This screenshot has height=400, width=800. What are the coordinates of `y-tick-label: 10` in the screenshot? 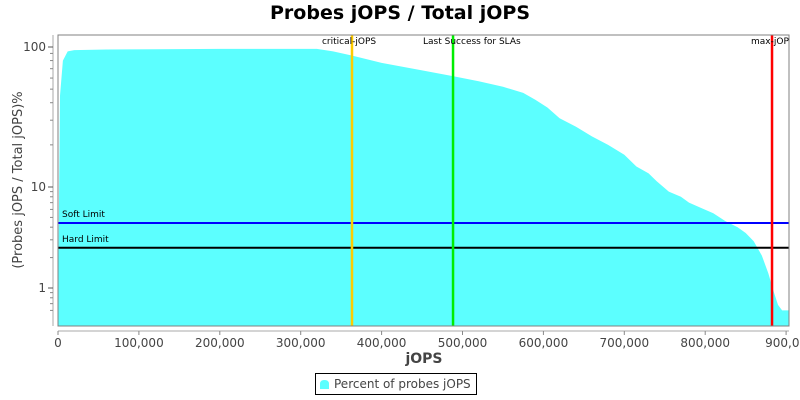 It's located at (38, 187).